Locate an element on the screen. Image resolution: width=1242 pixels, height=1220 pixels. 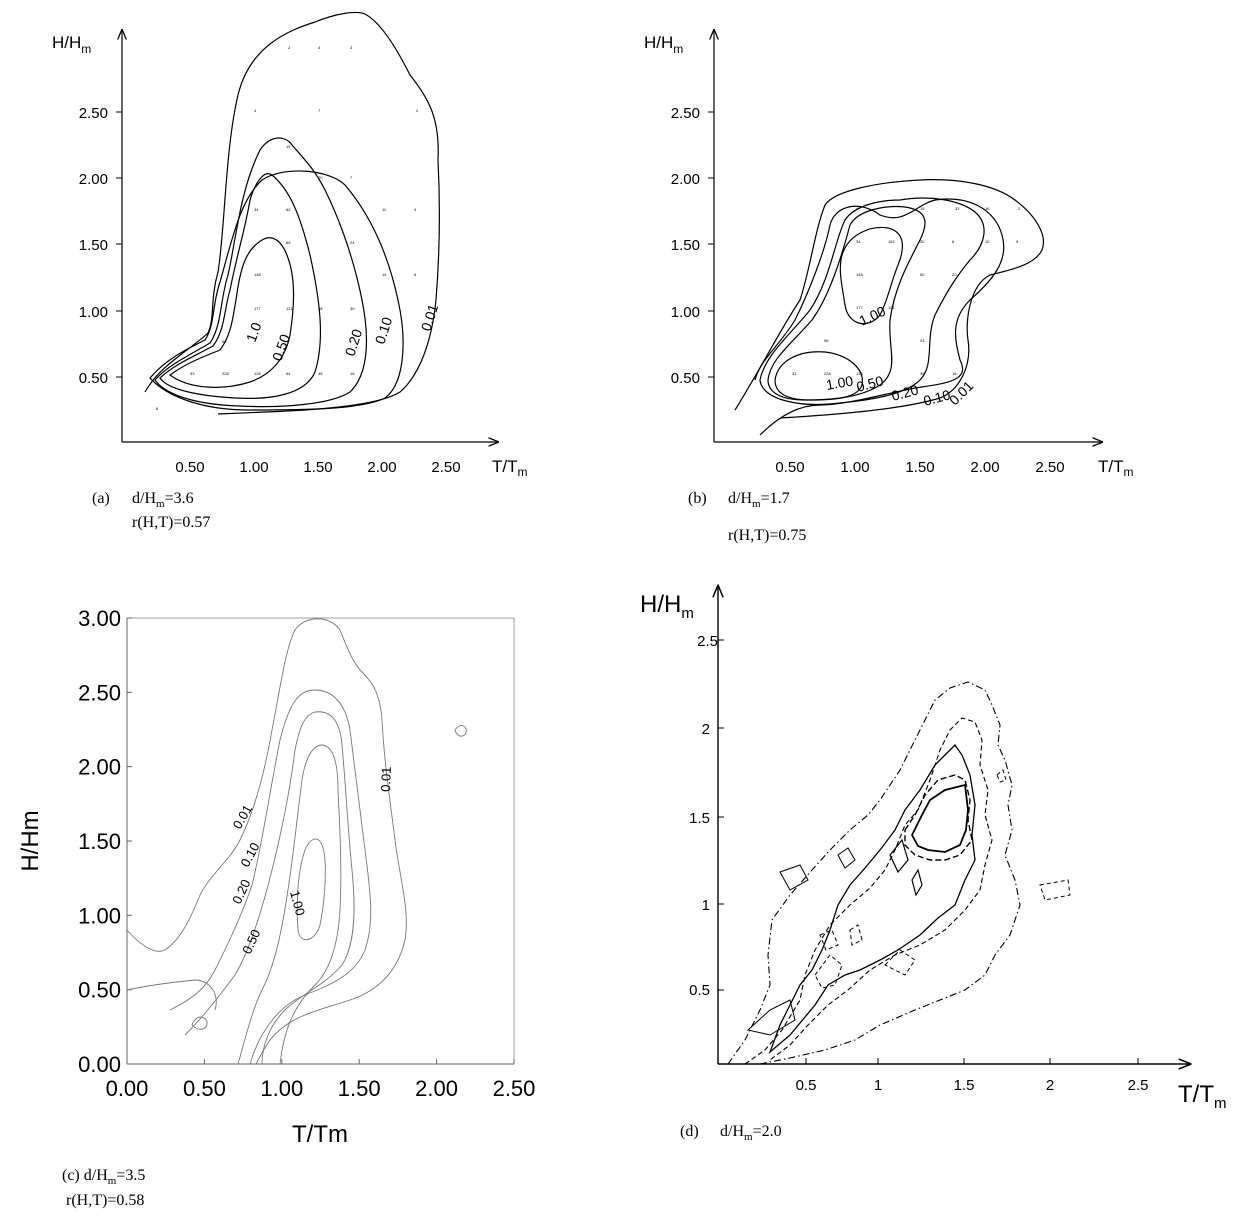
panel-d-contour-dashed is located at coordinates (868, 891).